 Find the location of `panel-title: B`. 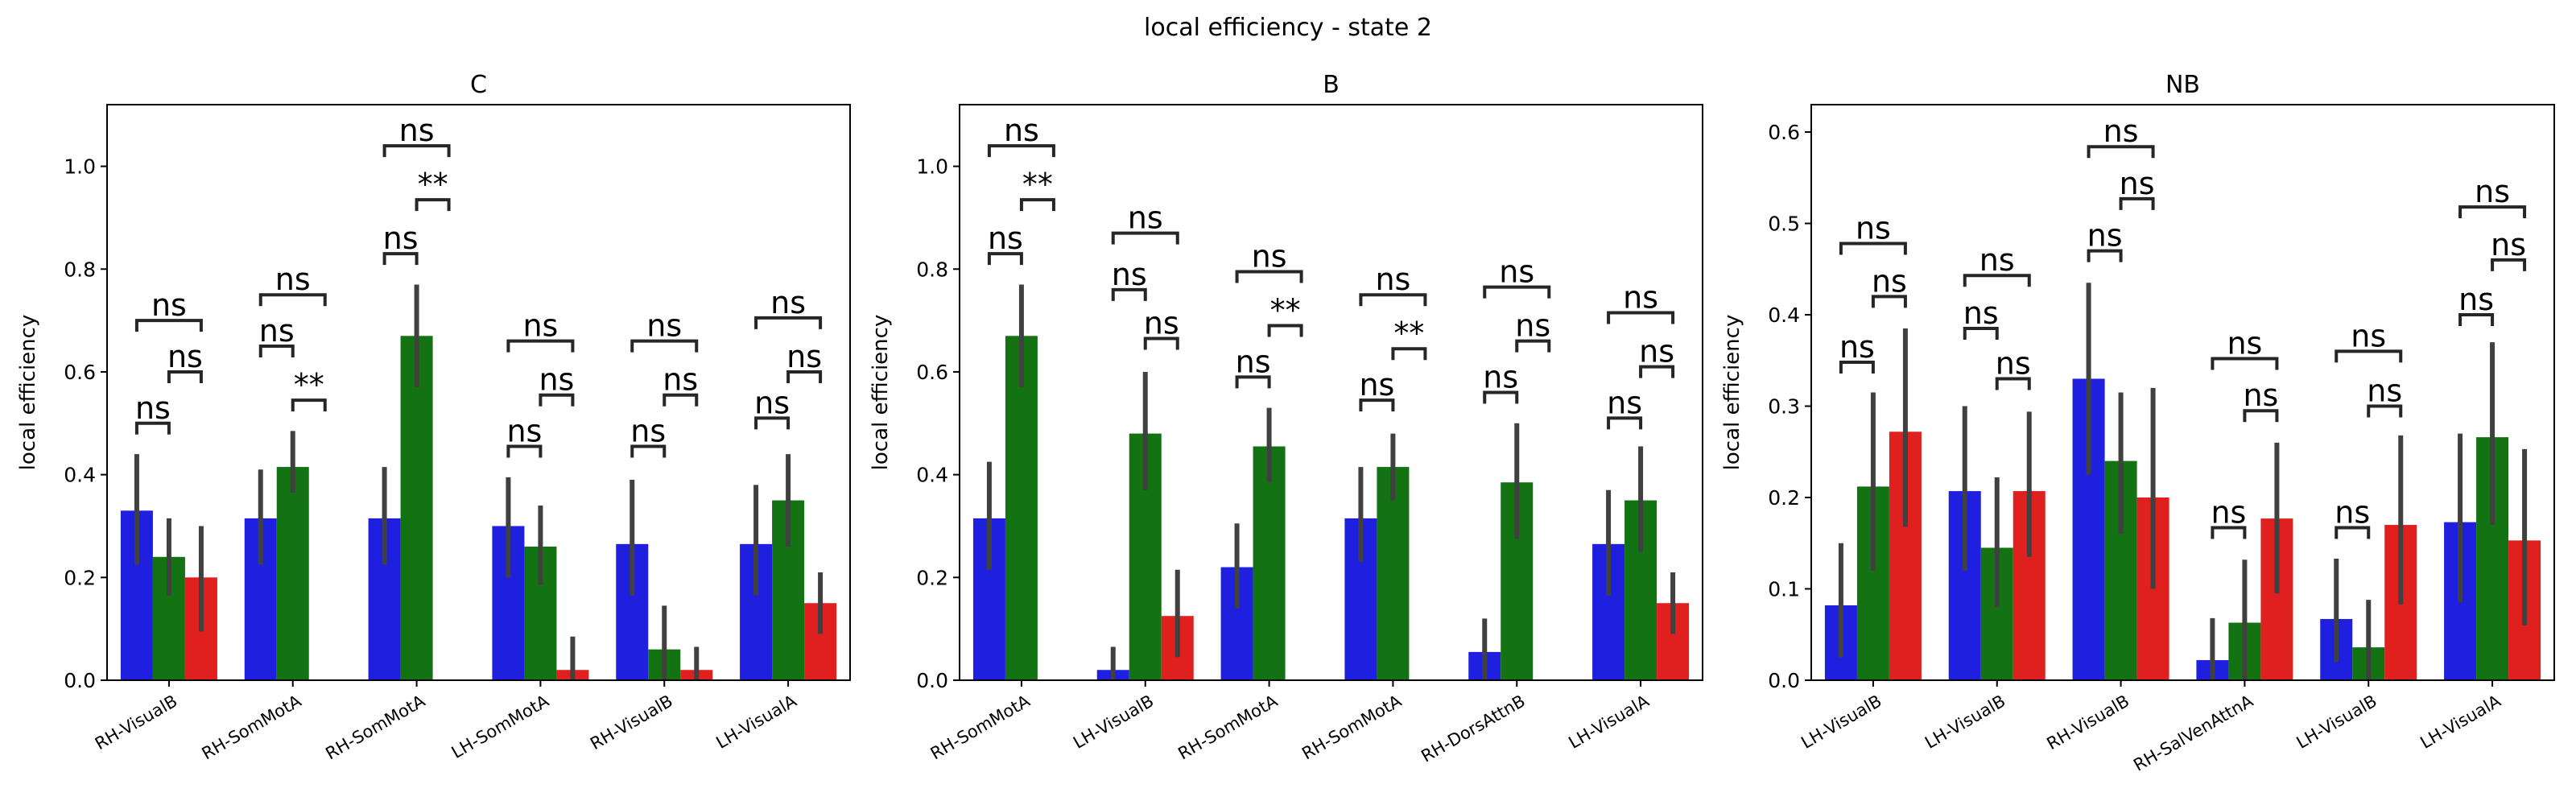

panel-title: B is located at coordinates (1331, 85).